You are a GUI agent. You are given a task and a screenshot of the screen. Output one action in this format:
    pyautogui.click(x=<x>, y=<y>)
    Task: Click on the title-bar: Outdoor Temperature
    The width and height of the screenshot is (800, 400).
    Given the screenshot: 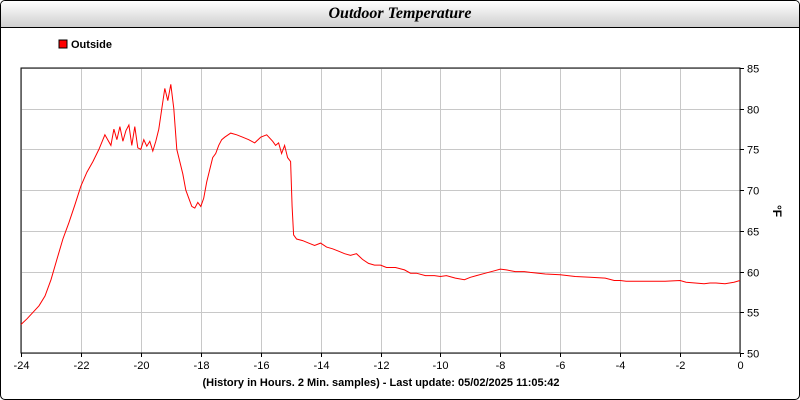 What is the action you would take?
    pyautogui.click(x=400, y=14)
    